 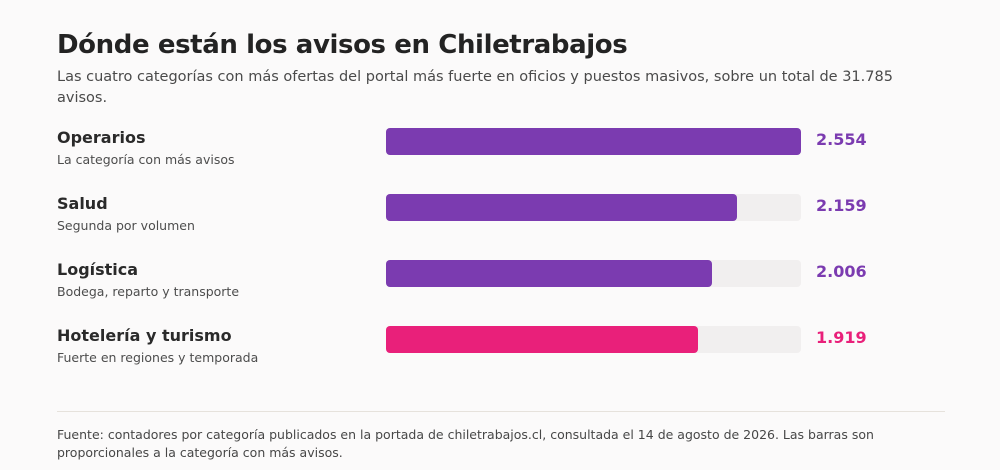 What do you see at coordinates (146, 159) in the screenshot?
I see `category-note: La categoría con más avisos` at bounding box center [146, 159].